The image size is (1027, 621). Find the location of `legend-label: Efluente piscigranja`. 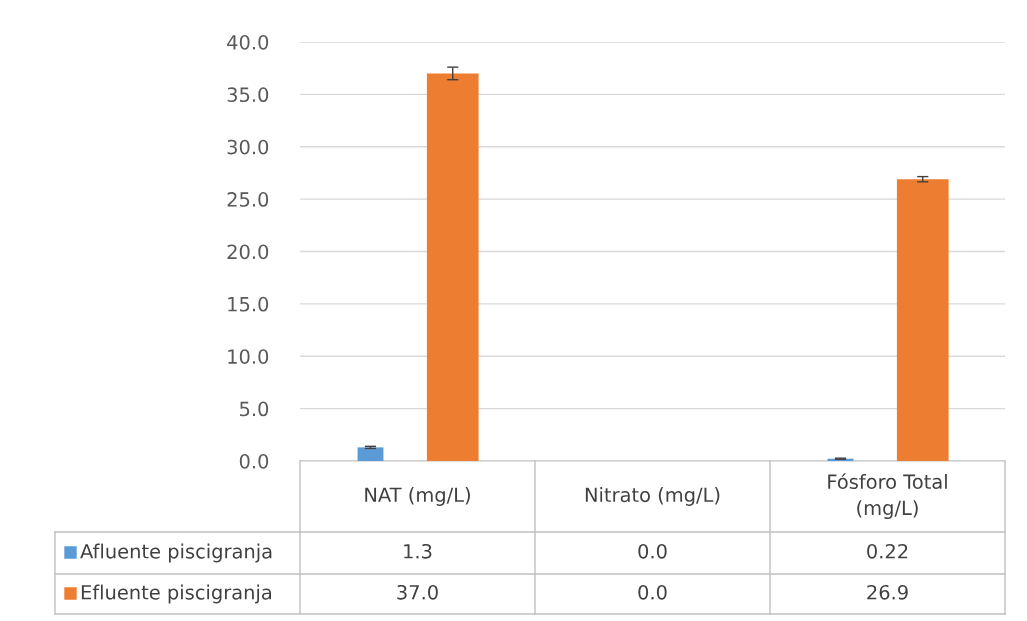

legend-label: Efluente piscigranja is located at coordinates (176, 594).